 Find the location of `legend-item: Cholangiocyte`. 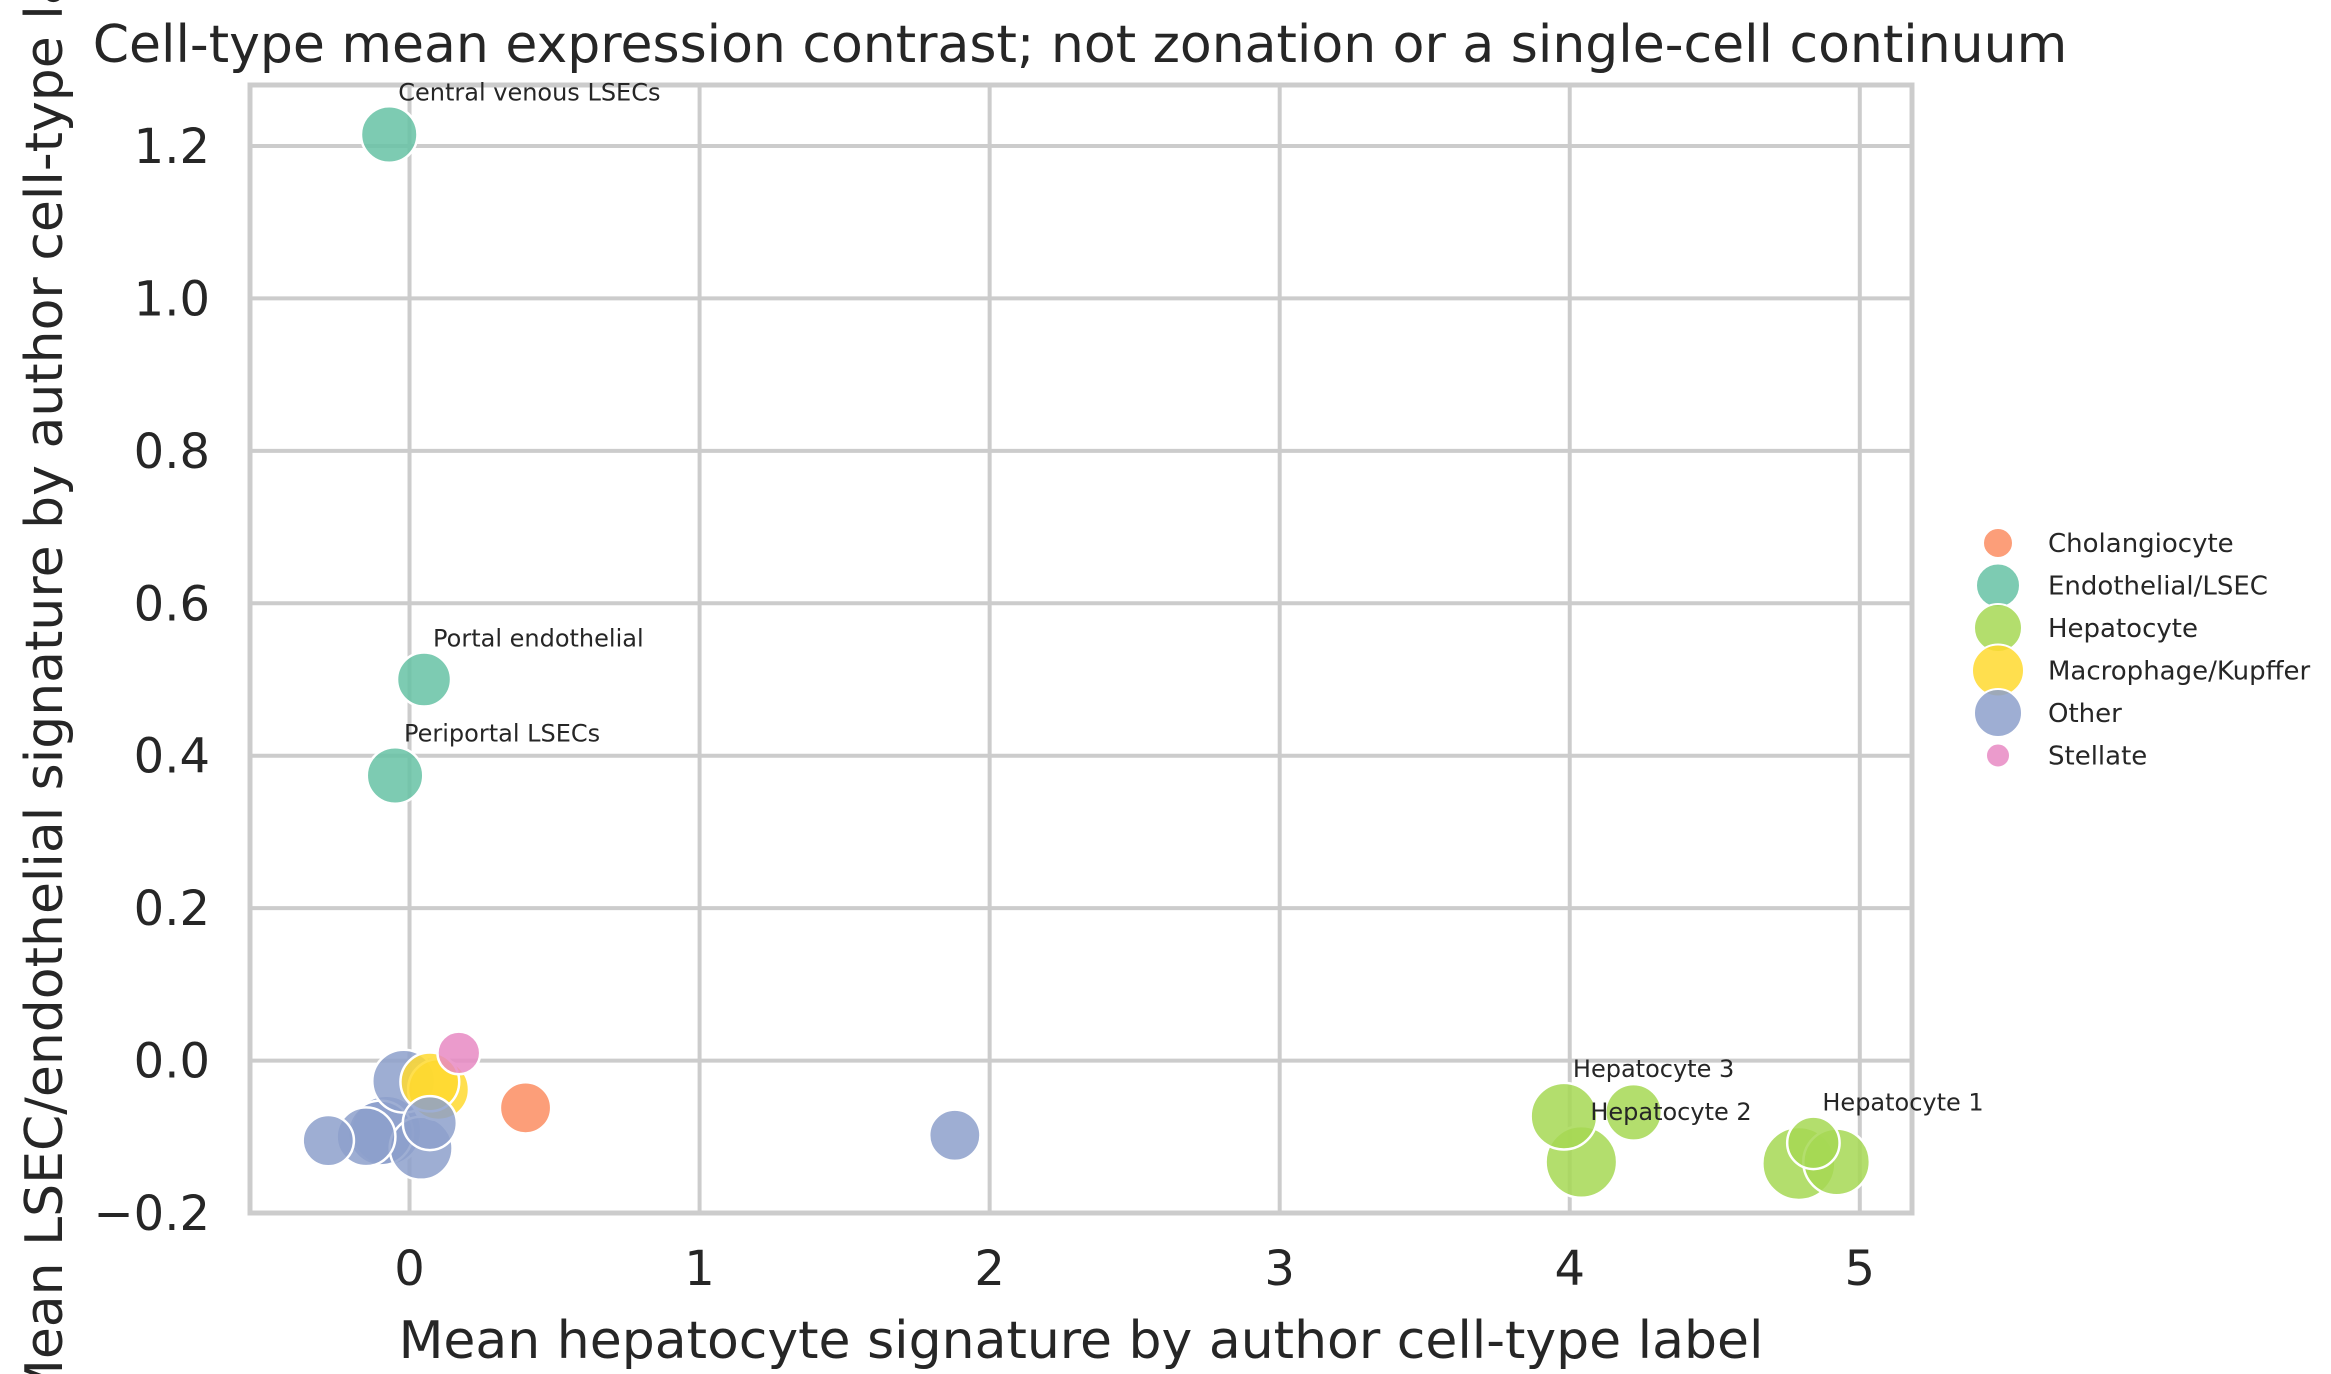

legend-item: Cholangiocyte is located at coordinates (2108, 543).